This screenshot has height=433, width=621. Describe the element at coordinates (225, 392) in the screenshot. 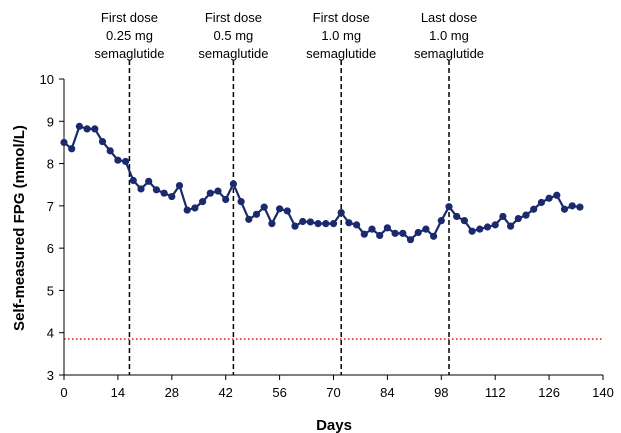

I see `x-tick-label: 42` at that location.